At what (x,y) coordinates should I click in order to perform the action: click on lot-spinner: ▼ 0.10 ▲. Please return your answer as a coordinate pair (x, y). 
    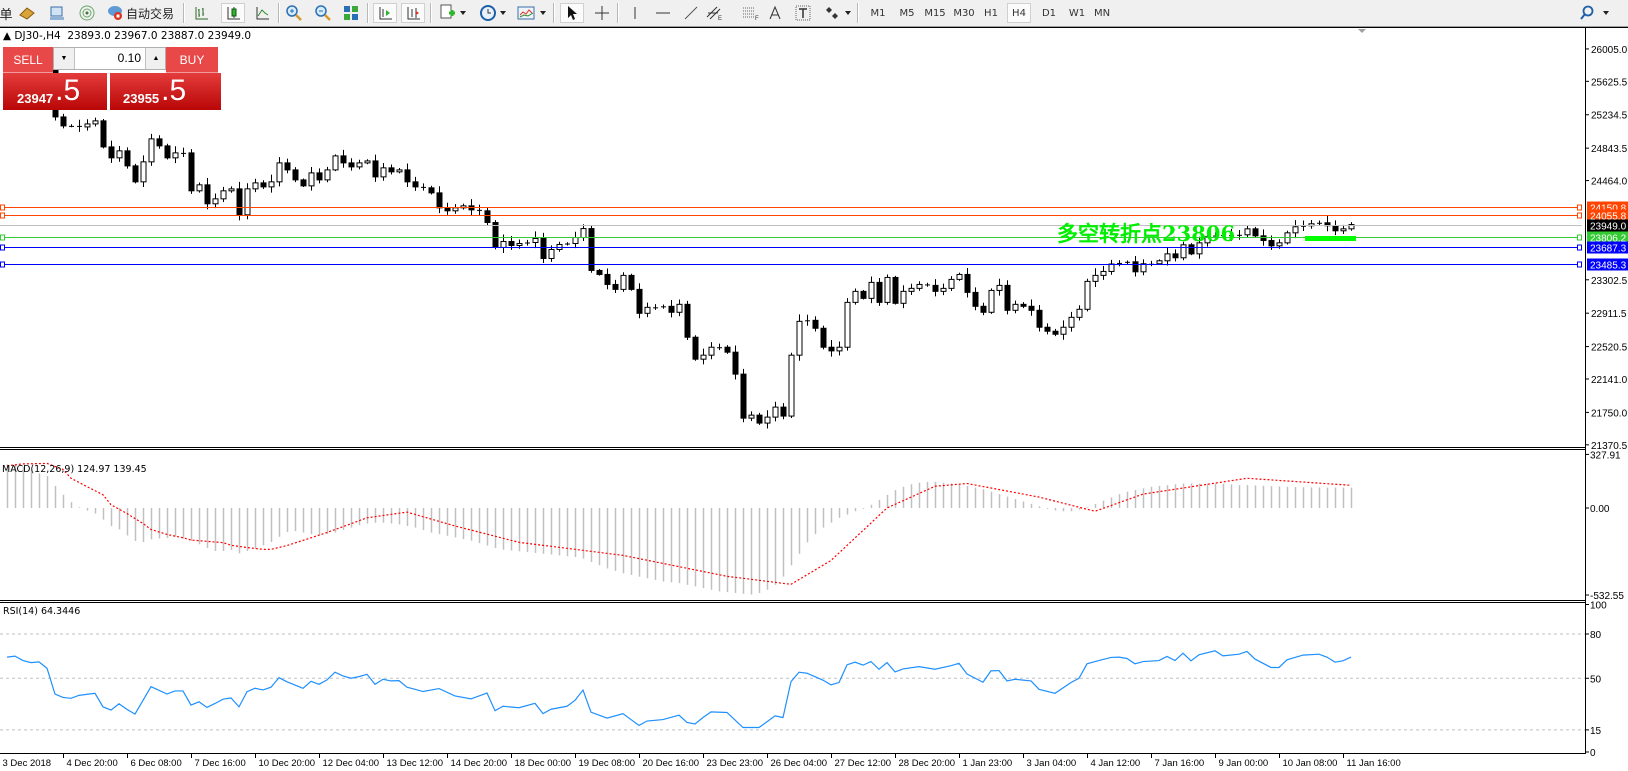
    Looking at the image, I should click on (109, 58).